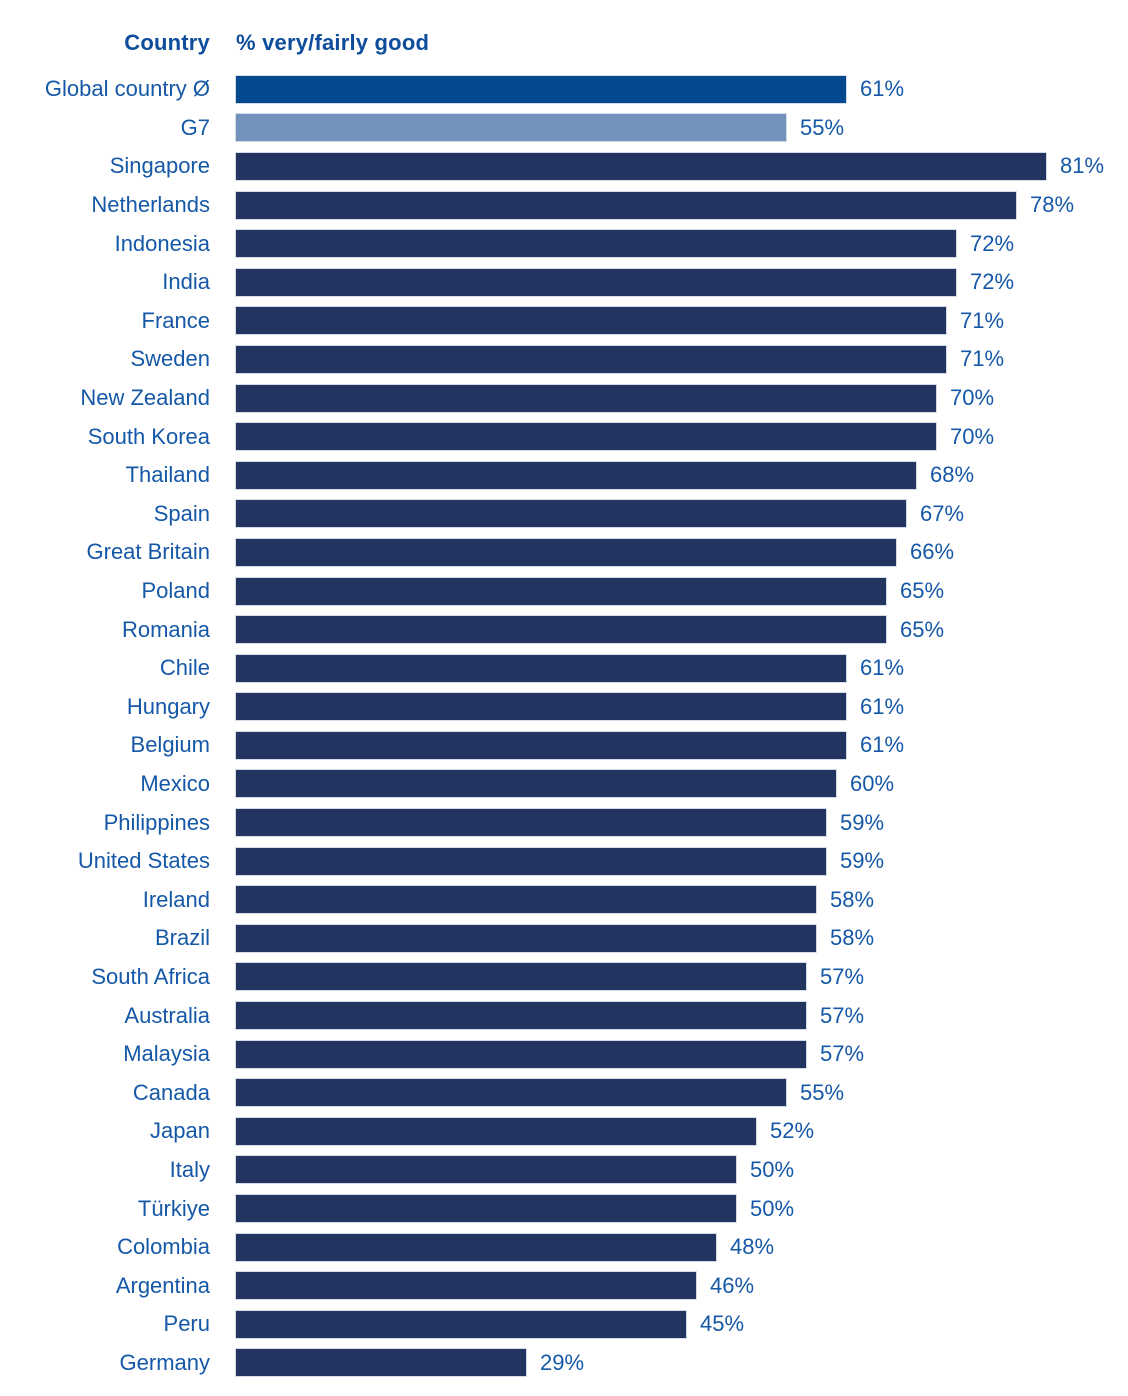  I want to click on value-label: 70%, so click(972, 436).